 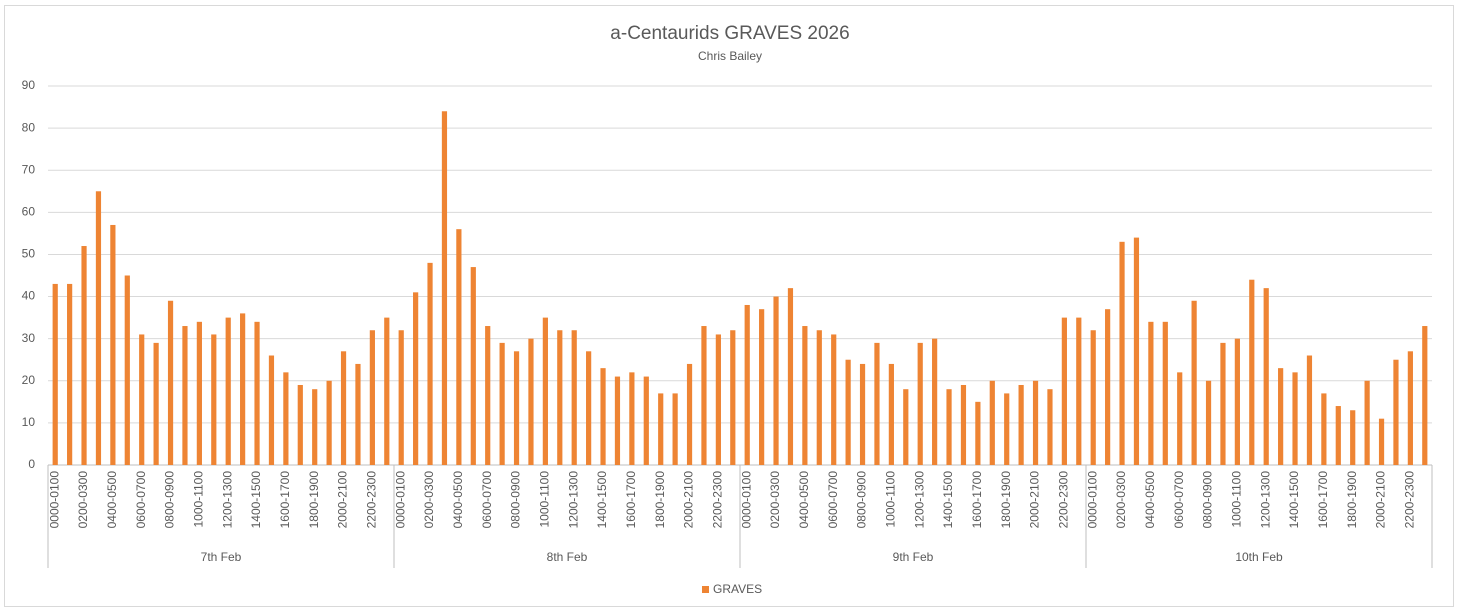 What do you see at coordinates (29, 127) in the screenshot?
I see `y-tick-label: 80` at bounding box center [29, 127].